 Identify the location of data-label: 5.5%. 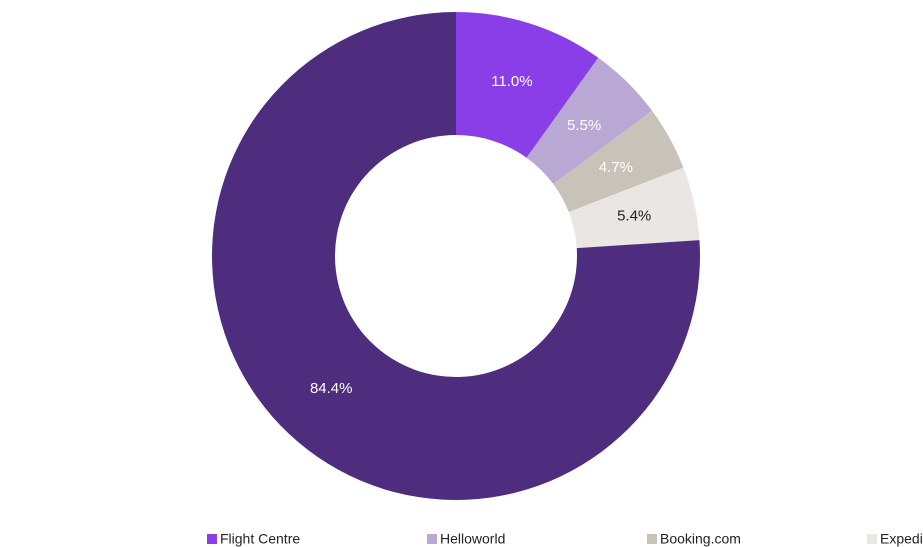
(584, 125).